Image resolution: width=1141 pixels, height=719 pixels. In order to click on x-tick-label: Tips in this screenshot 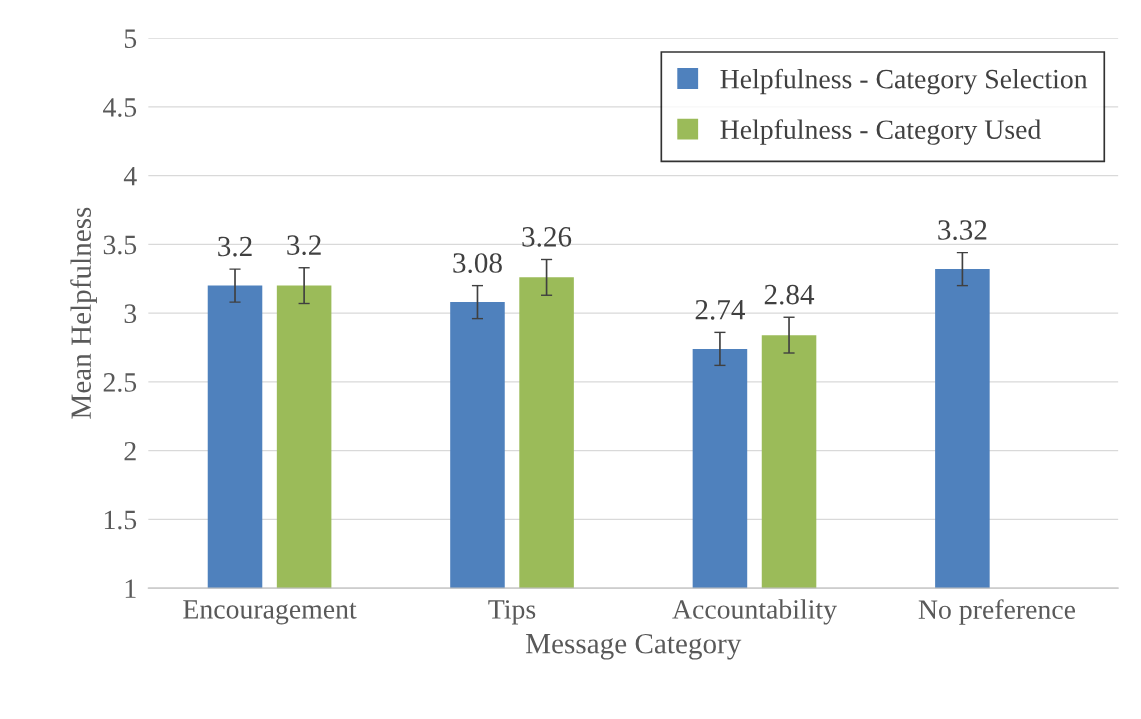, I will do `click(512, 612)`.